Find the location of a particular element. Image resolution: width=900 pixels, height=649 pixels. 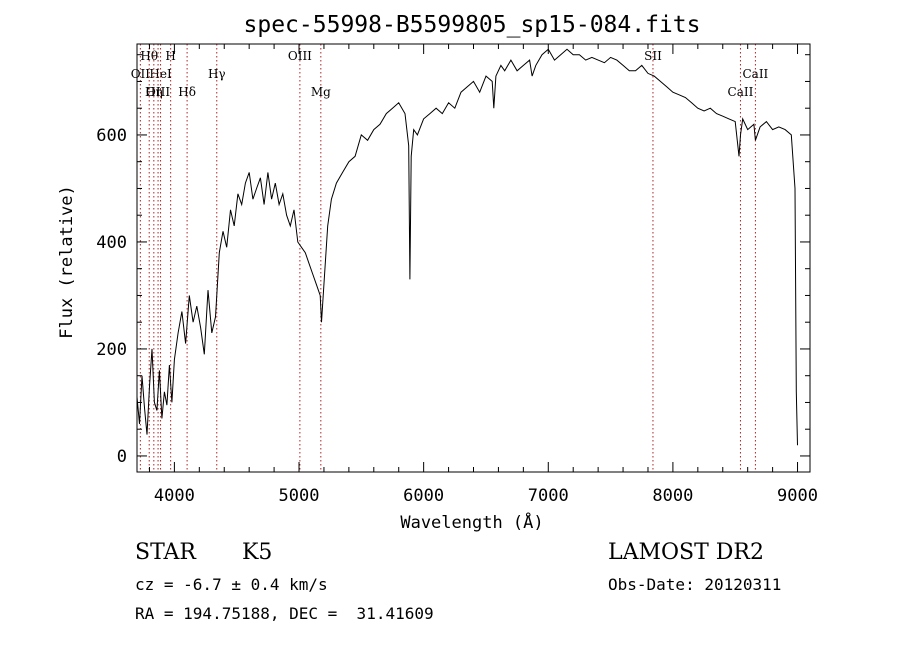

x-tick-label: 7000 is located at coordinates (548, 496).